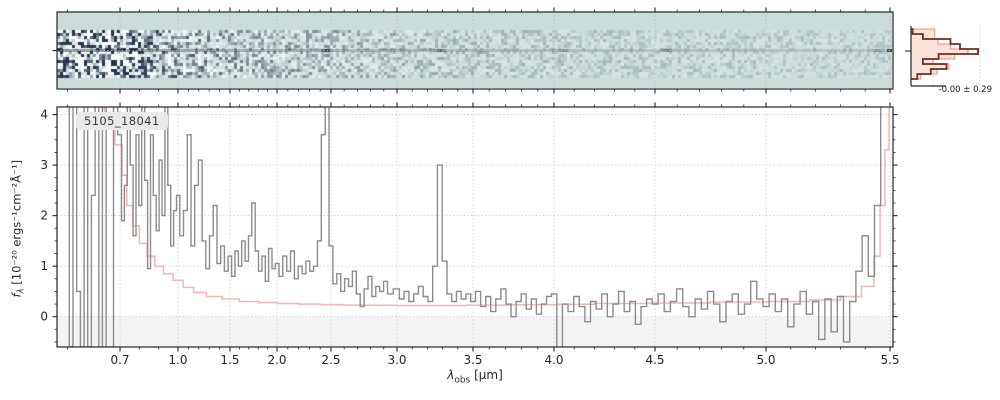 This screenshot has height=400, width=1000. Describe the element at coordinates (44, 317) in the screenshot. I see `y-tick-label: 0` at that location.